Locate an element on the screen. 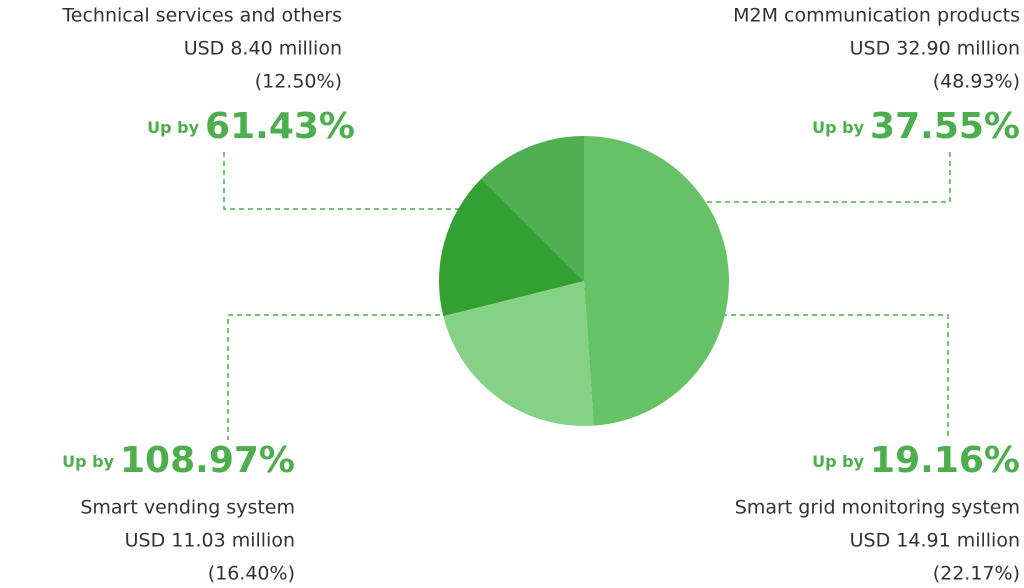 The image size is (1024, 588). growth-value: 37.55% is located at coordinates (945, 126).